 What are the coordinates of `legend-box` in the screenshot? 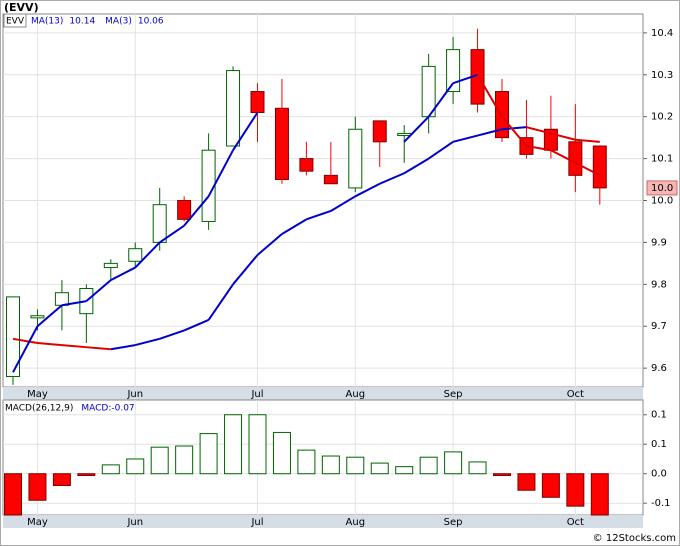 It's located at (15, 20).